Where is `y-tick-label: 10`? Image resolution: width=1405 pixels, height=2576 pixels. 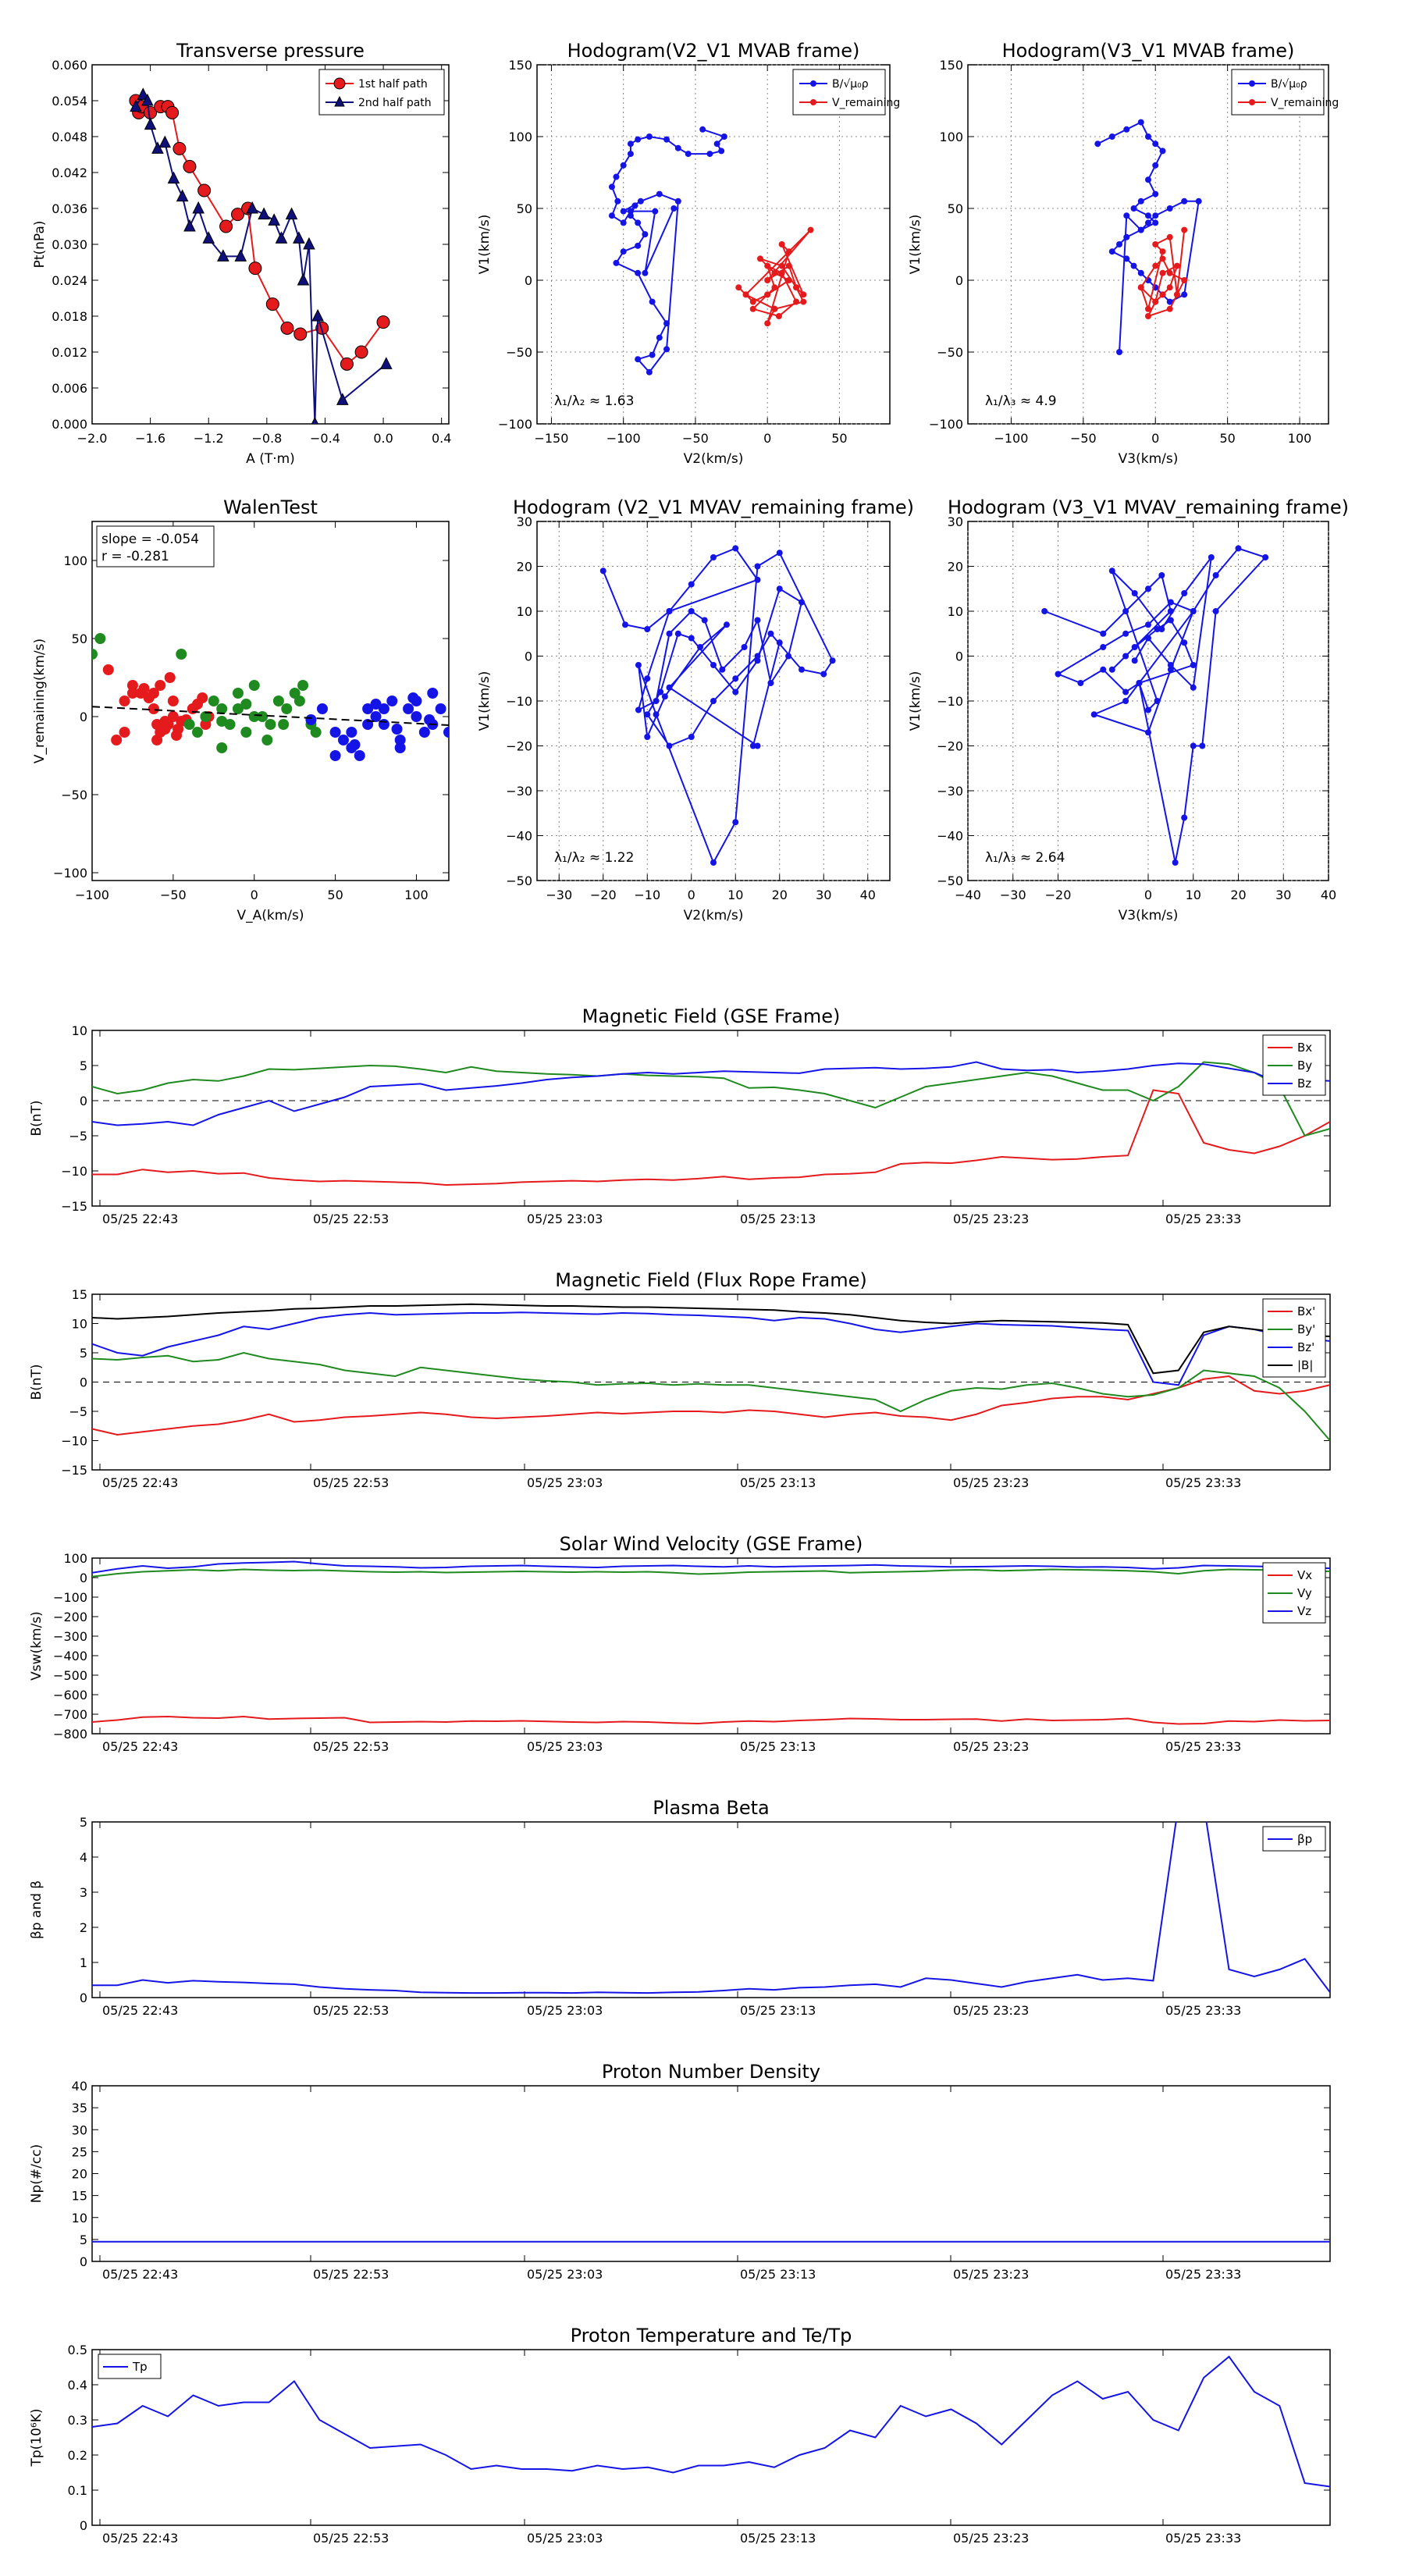
y-tick-label: 10 is located at coordinates (956, 611).